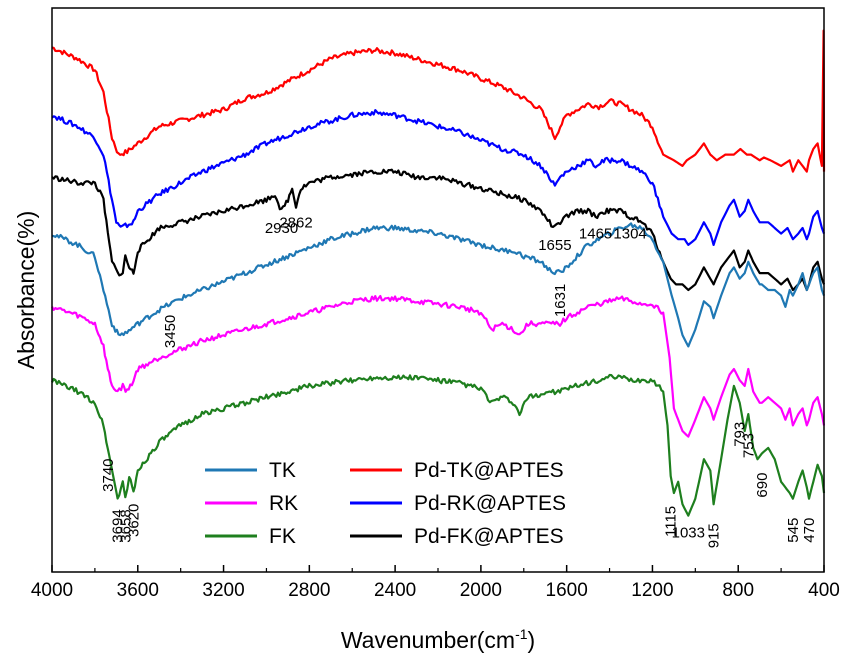  I want to click on legend-label-rk: RK, so click(283, 503).